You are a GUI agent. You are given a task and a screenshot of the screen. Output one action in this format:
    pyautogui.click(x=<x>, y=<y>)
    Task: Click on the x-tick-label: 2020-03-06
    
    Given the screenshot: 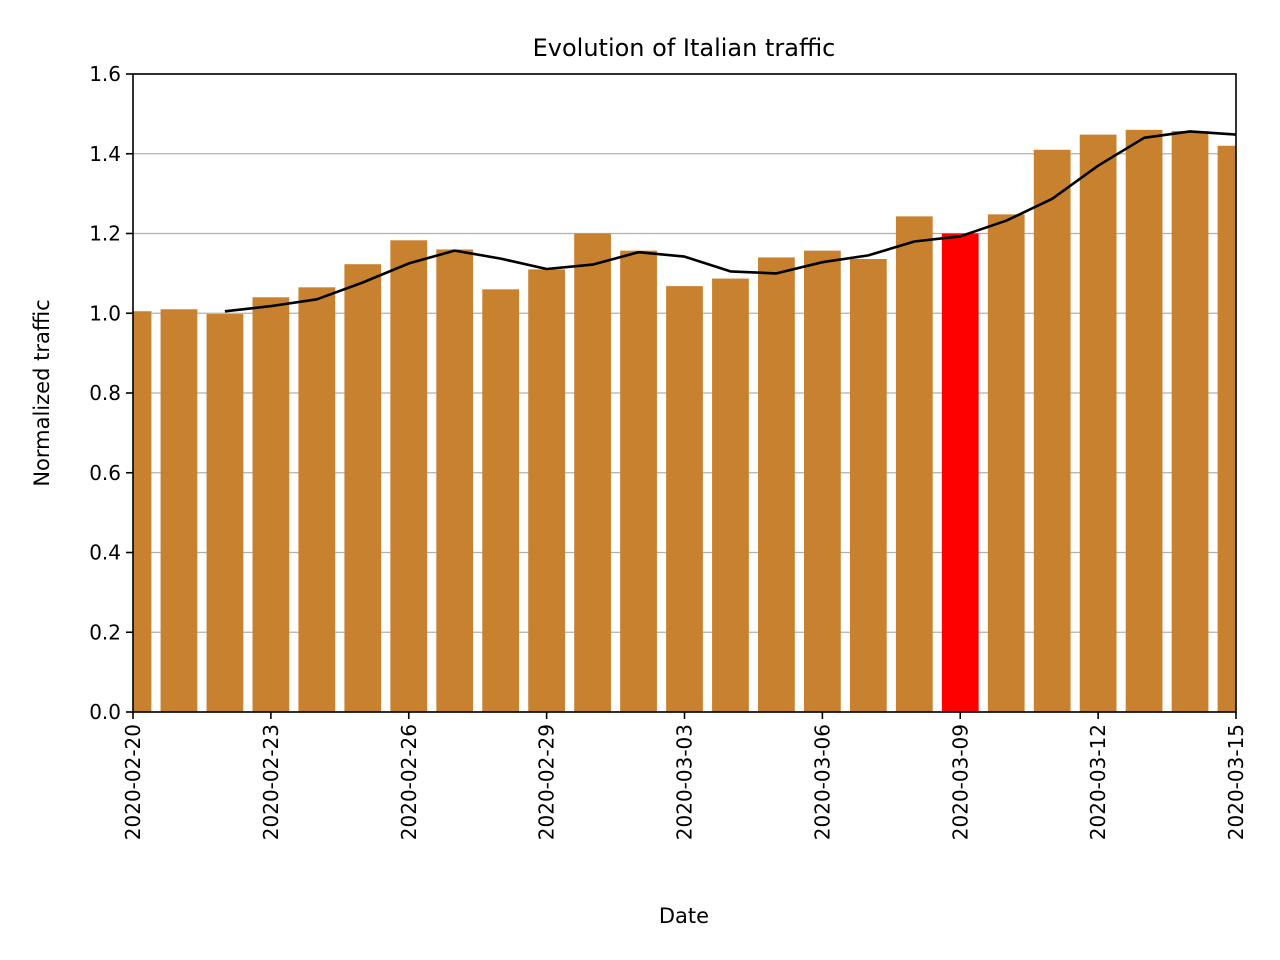 What is the action you would take?
    pyautogui.click(x=822, y=782)
    